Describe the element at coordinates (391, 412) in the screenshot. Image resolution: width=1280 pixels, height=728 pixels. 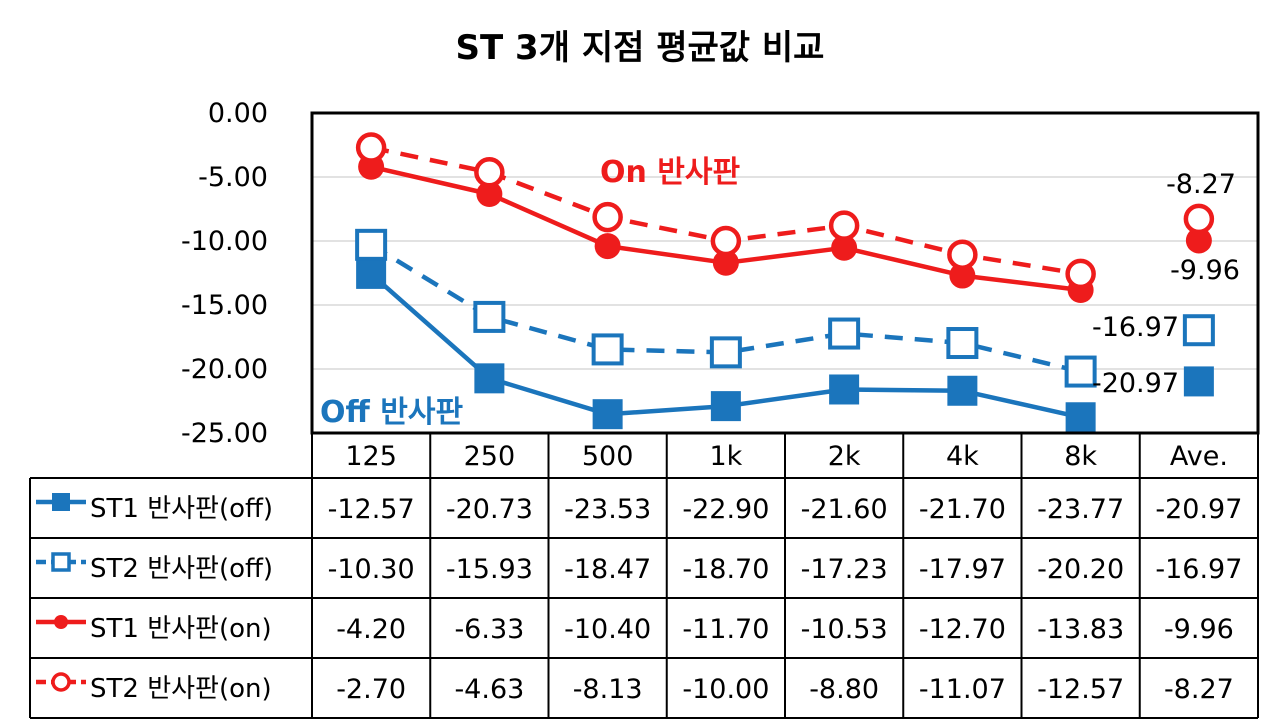
I see `annotation-off: Off 반사판` at that location.